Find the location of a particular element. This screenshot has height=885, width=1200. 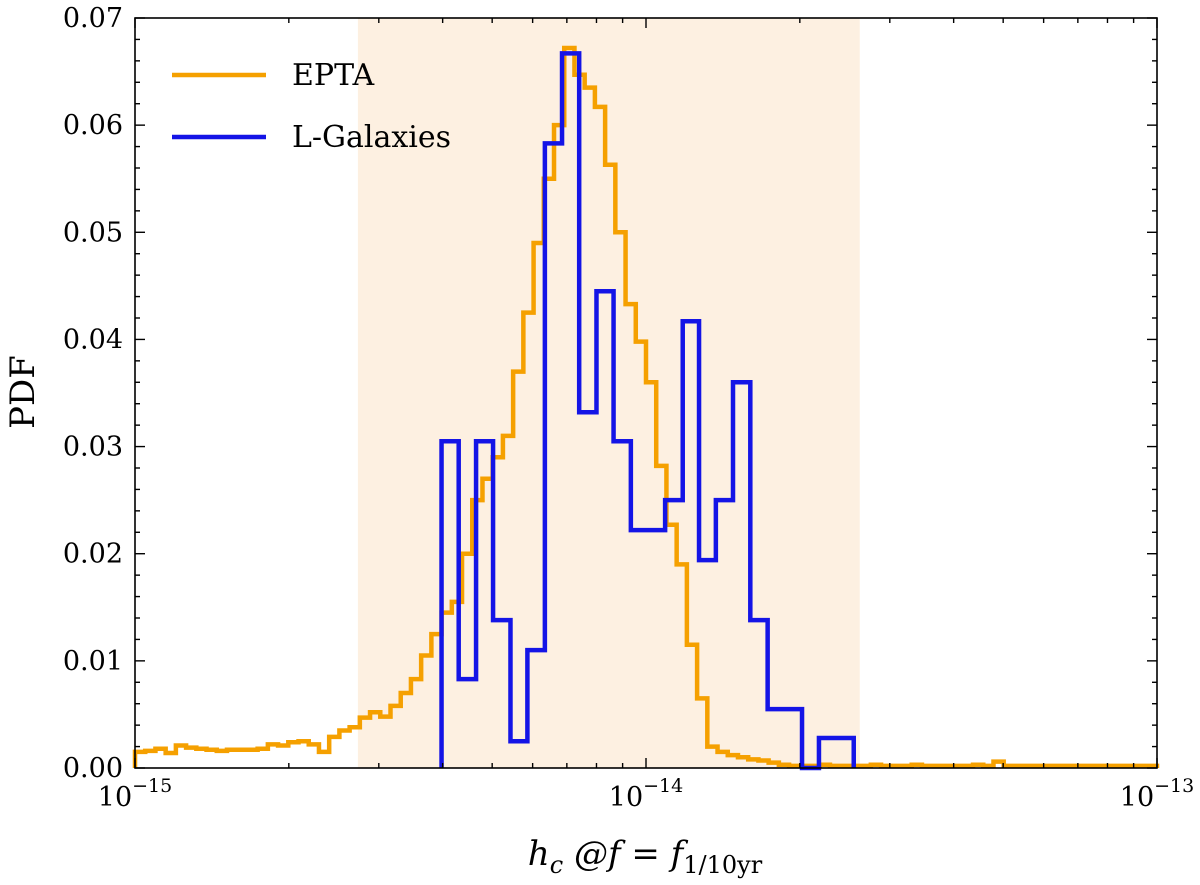

x-axis-label: hc @f = f1/10yr is located at coordinates (645, 856).